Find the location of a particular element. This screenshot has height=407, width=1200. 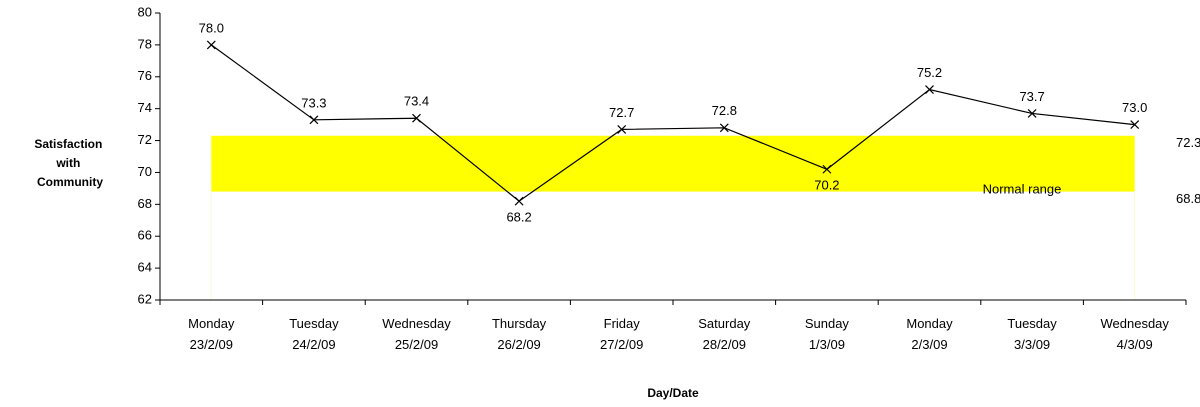

value-label: 78.0 is located at coordinates (211, 27).